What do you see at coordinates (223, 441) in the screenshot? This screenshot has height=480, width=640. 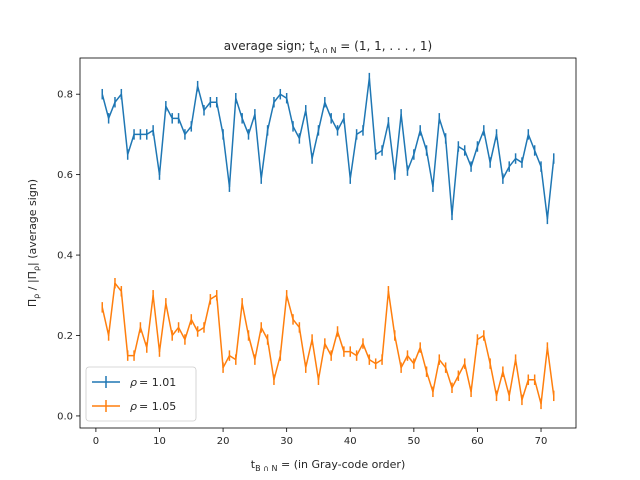 I see `x-tick-label: 20` at bounding box center [223, 441].